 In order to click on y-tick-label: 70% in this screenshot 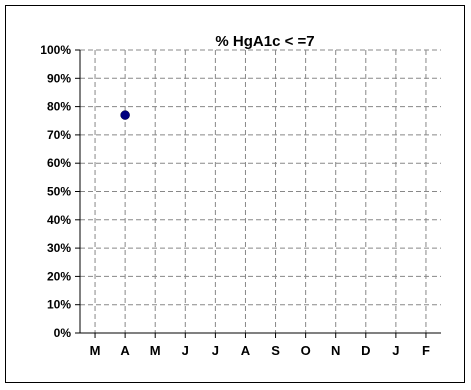, I will do `click(59, 135)`.